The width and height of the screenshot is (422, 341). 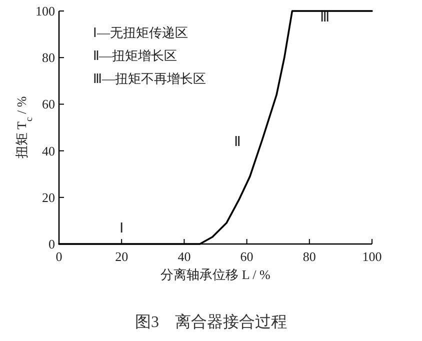 I want to click on x-tick-label: 60, so click(x=247, y=256).